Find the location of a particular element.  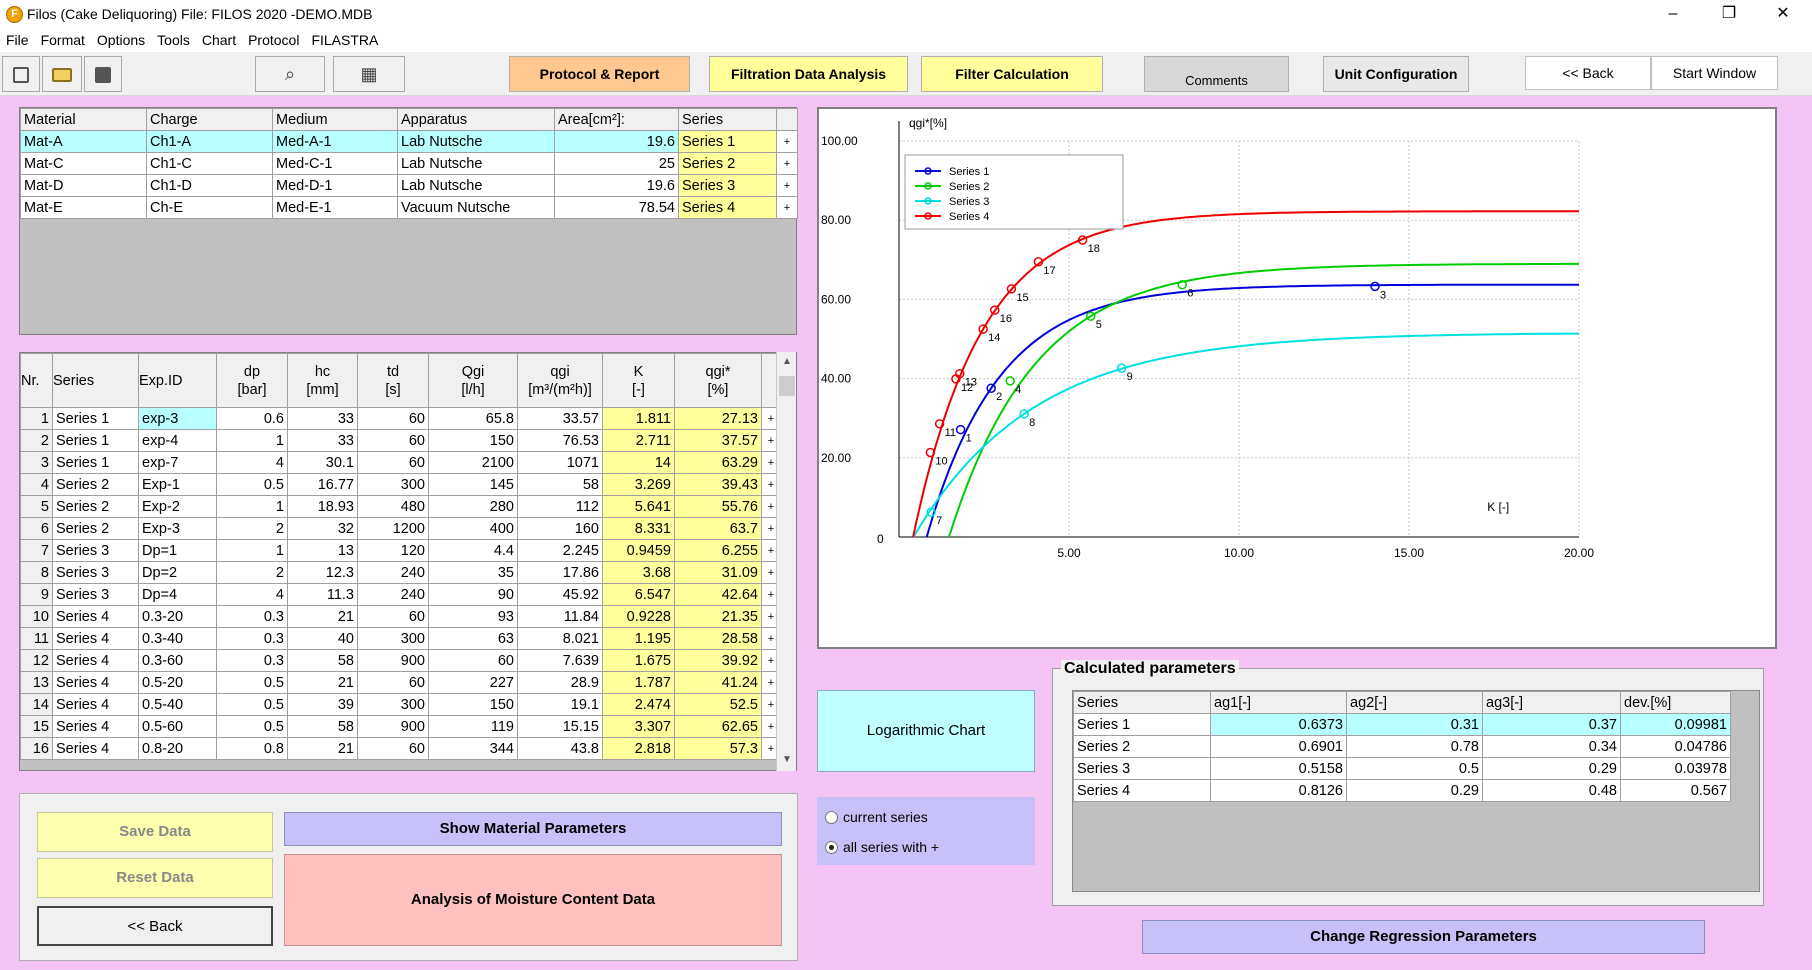

experiments-header-cell: Exp.ID is located at coordinates (177, 380).